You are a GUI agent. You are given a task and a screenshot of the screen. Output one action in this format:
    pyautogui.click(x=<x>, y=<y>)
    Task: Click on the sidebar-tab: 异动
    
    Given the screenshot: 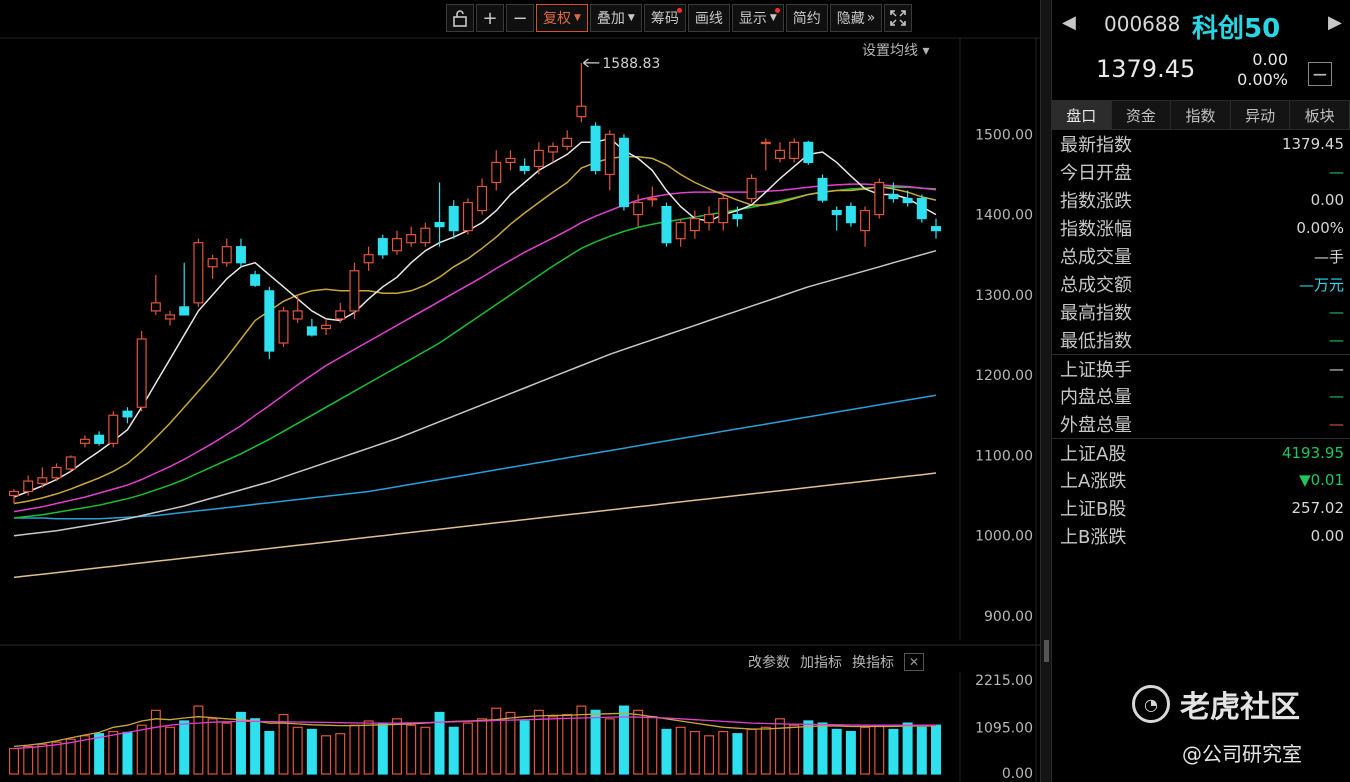 What is the action you would take?
    pyautogui.click(x=1260, y=115)
    